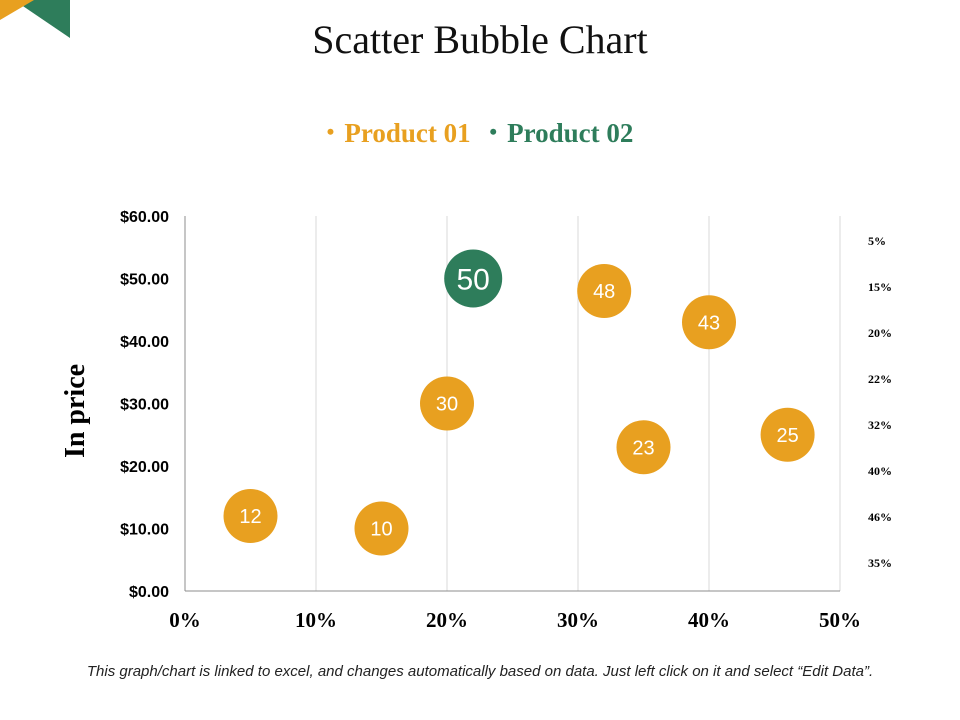 Image resolution: width=960 pixels, height=720 pixels. I want to click on y-tick-label: $20.00, so click(144, 467).